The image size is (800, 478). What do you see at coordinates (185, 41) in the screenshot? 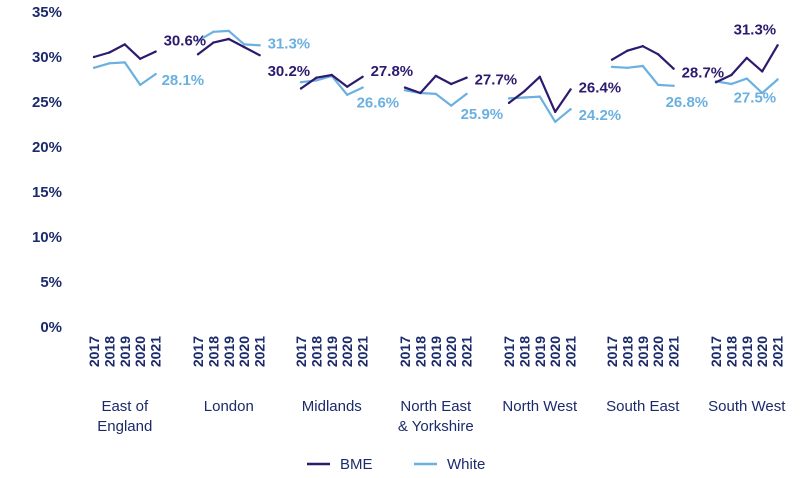
I see `bme-data-label: 30.6%` at bounding box center [185, 41].